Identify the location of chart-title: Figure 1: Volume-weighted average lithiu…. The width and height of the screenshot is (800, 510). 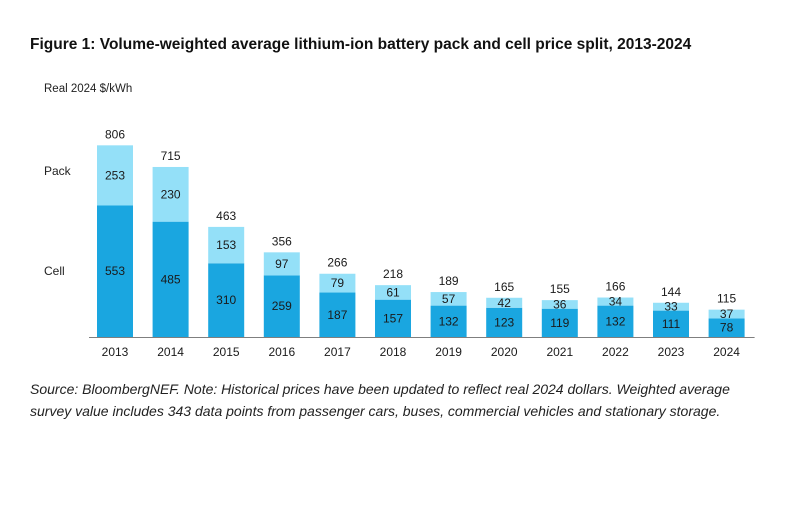
(361, 44).